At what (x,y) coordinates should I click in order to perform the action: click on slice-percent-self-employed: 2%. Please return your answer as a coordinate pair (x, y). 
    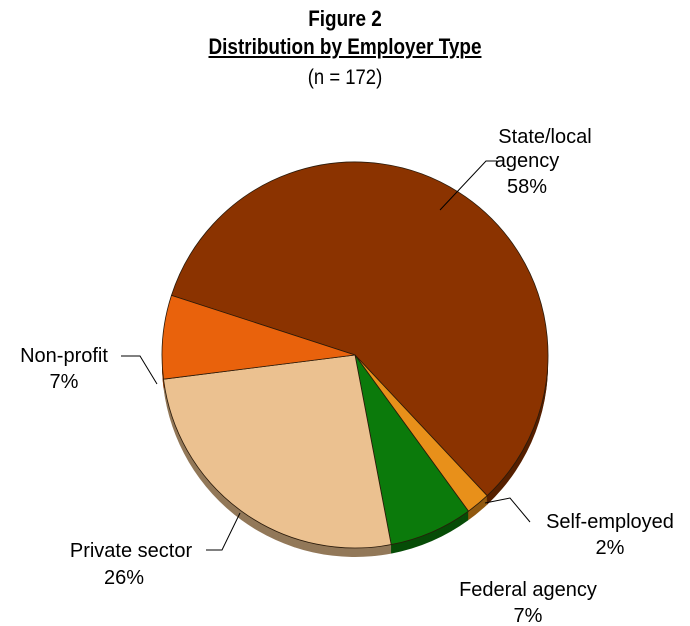
    Looking at the image, I should click on (610, 548).